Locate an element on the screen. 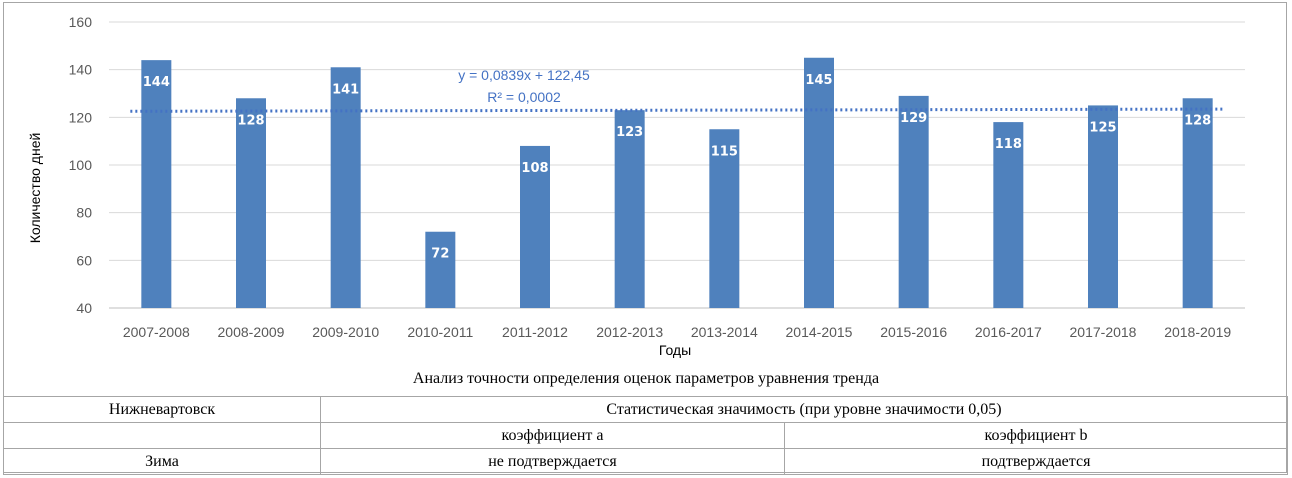  y-axis-title: Количество дней is located at coordinates (35, 188).